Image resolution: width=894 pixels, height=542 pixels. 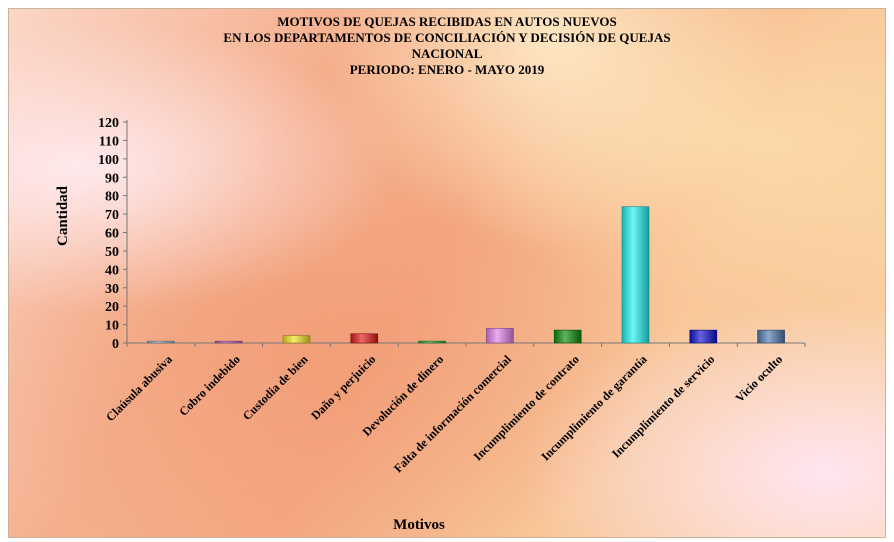 What do you see at coordinates (453, 414) in the screenshot?
I see `x-tick-label: Falta de información comercial` at bounding box center [453, 414].